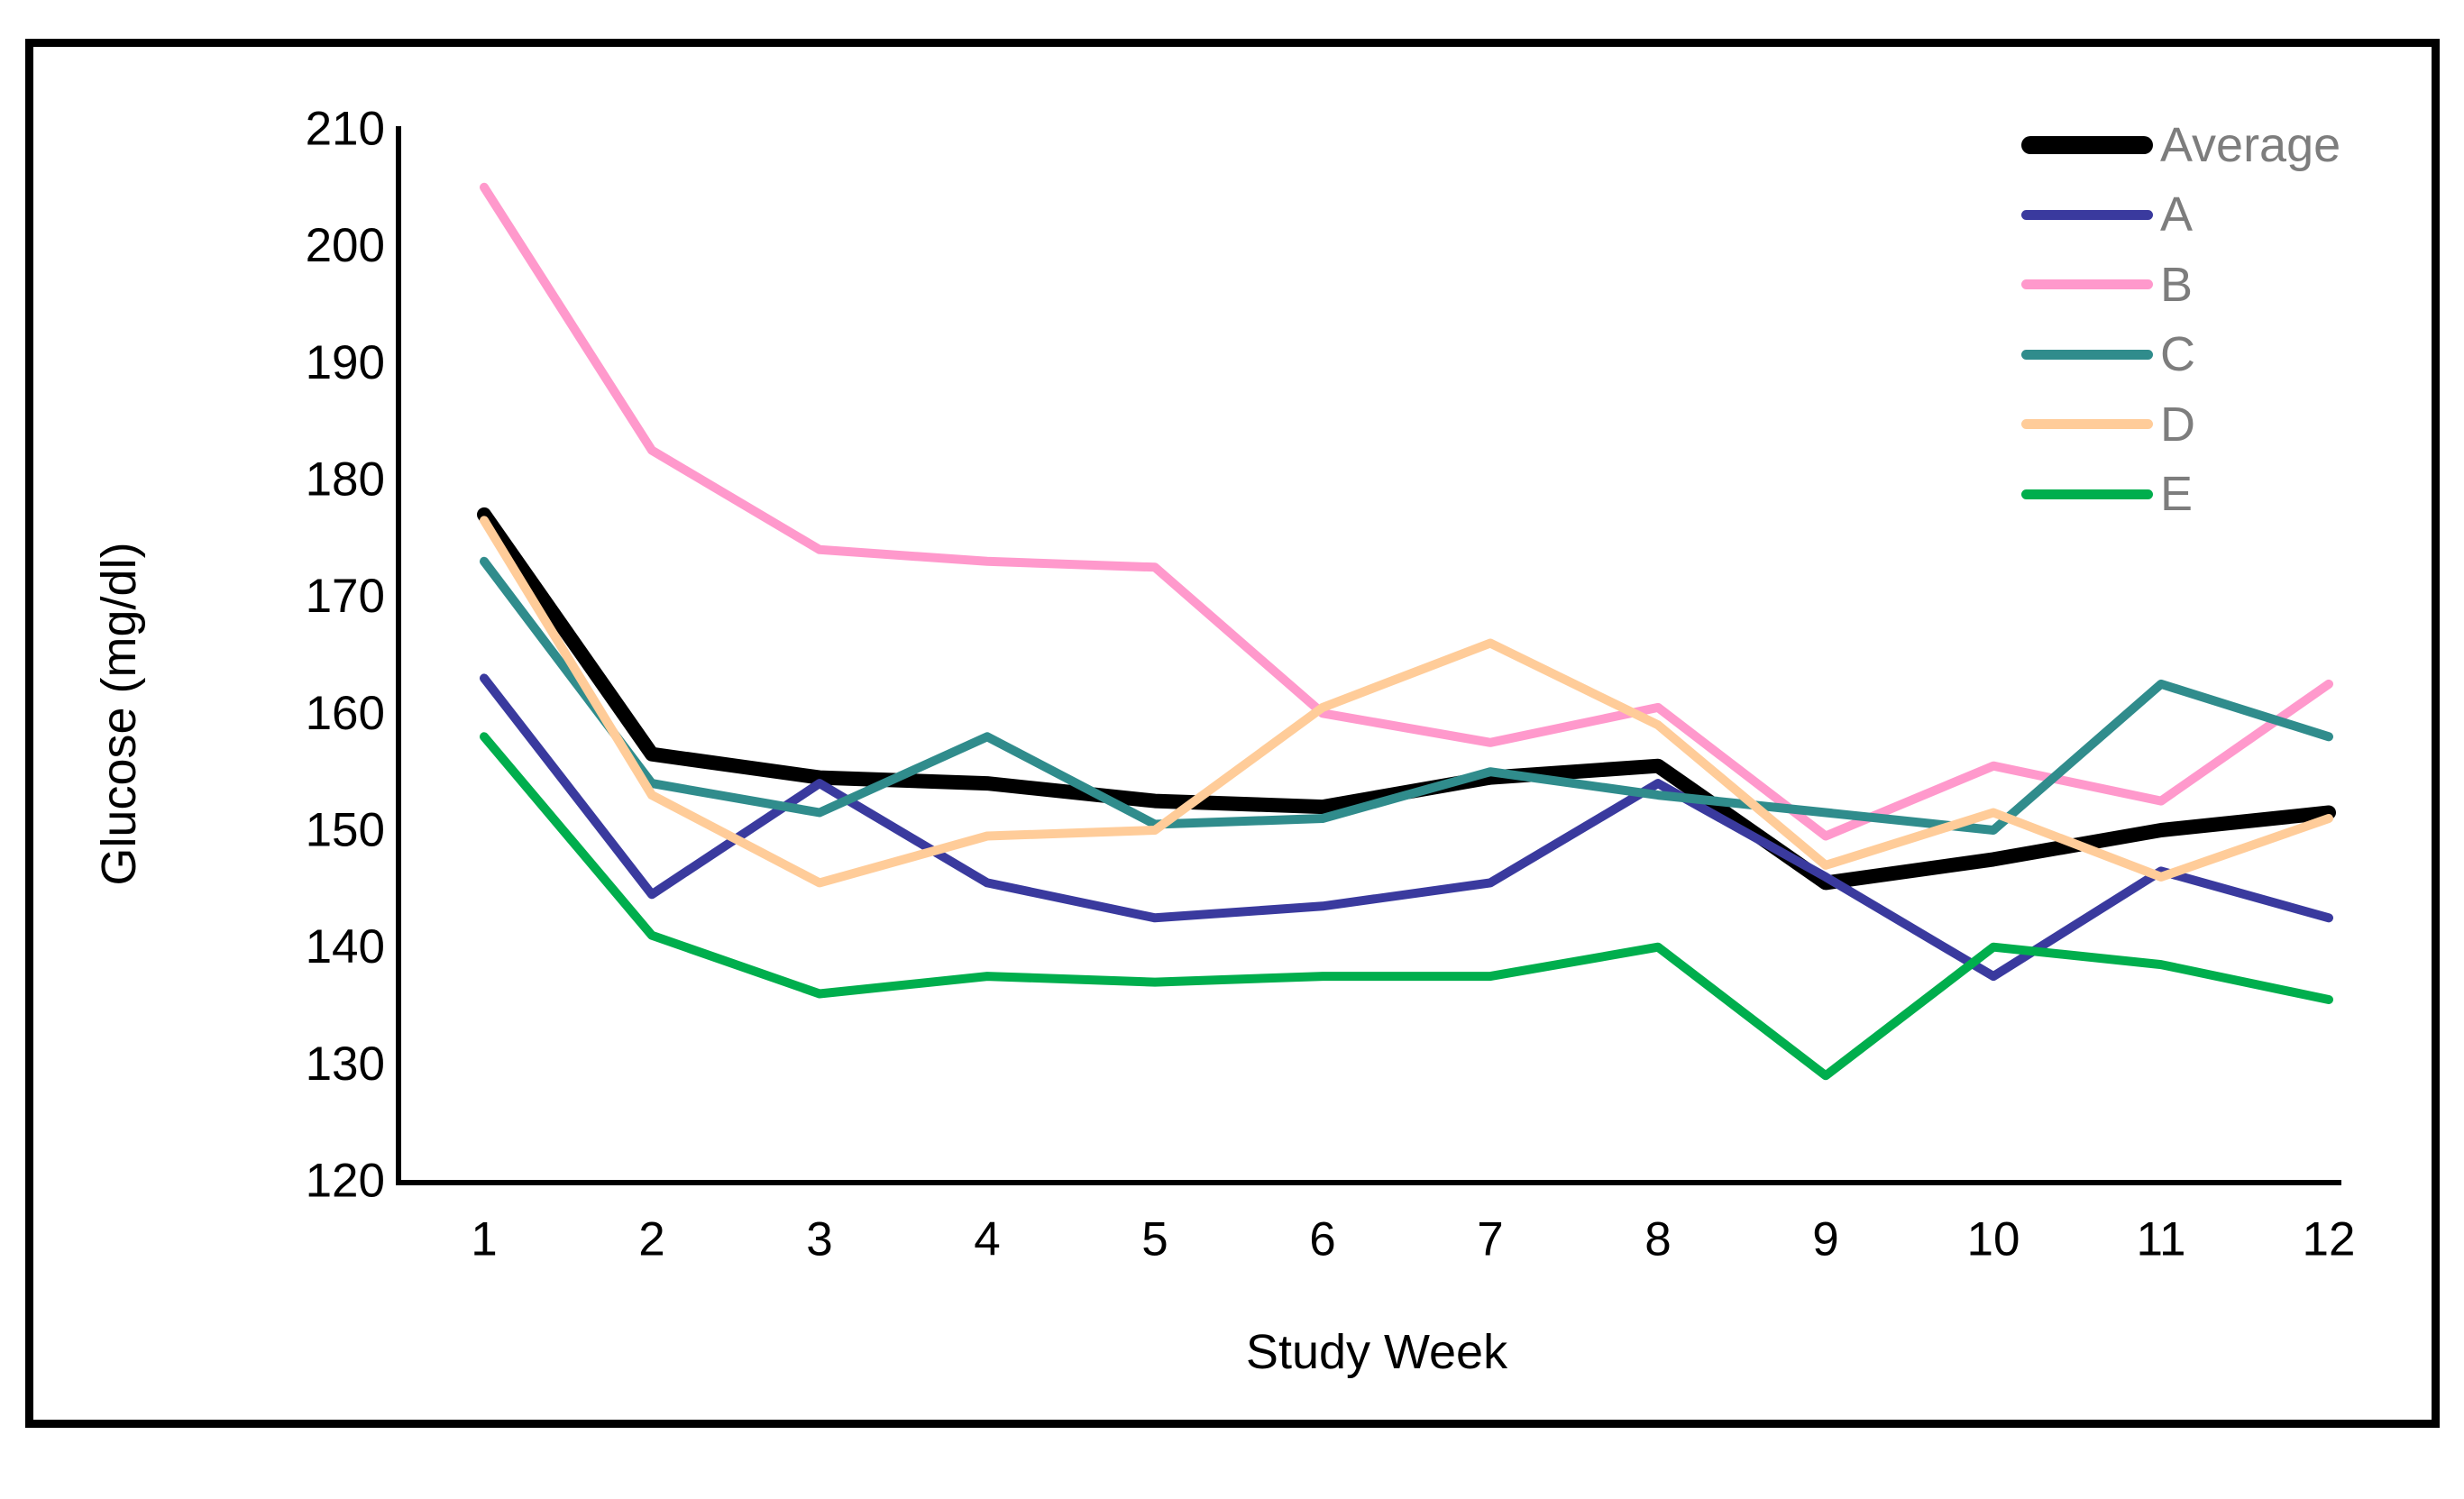  I want to click on legend-item-a: A, so click(2180, 215).